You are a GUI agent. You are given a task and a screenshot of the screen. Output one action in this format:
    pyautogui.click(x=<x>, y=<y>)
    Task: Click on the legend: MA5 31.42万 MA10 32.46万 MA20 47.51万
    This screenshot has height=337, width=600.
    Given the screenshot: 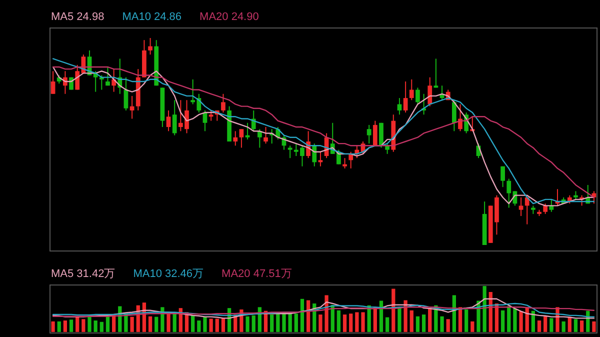 What is the action you would take?
    pyautogui.click(x=171, y=274)
    